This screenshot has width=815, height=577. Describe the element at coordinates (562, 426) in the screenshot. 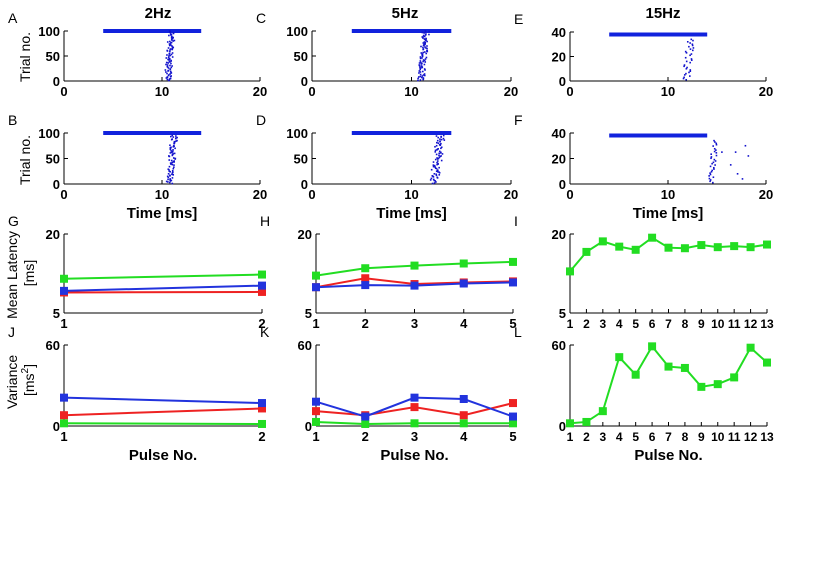

I see `y-tick-label: 0` at that location.